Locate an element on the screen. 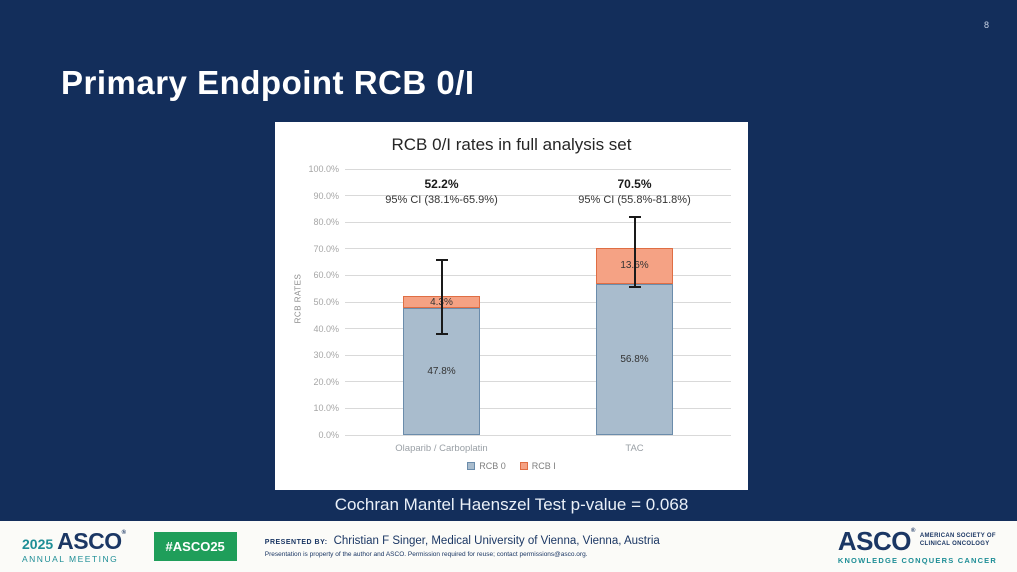 The width and height of the screenshot is (1017, 572). x-category-label: TAC is located at coordinates (634, 448).